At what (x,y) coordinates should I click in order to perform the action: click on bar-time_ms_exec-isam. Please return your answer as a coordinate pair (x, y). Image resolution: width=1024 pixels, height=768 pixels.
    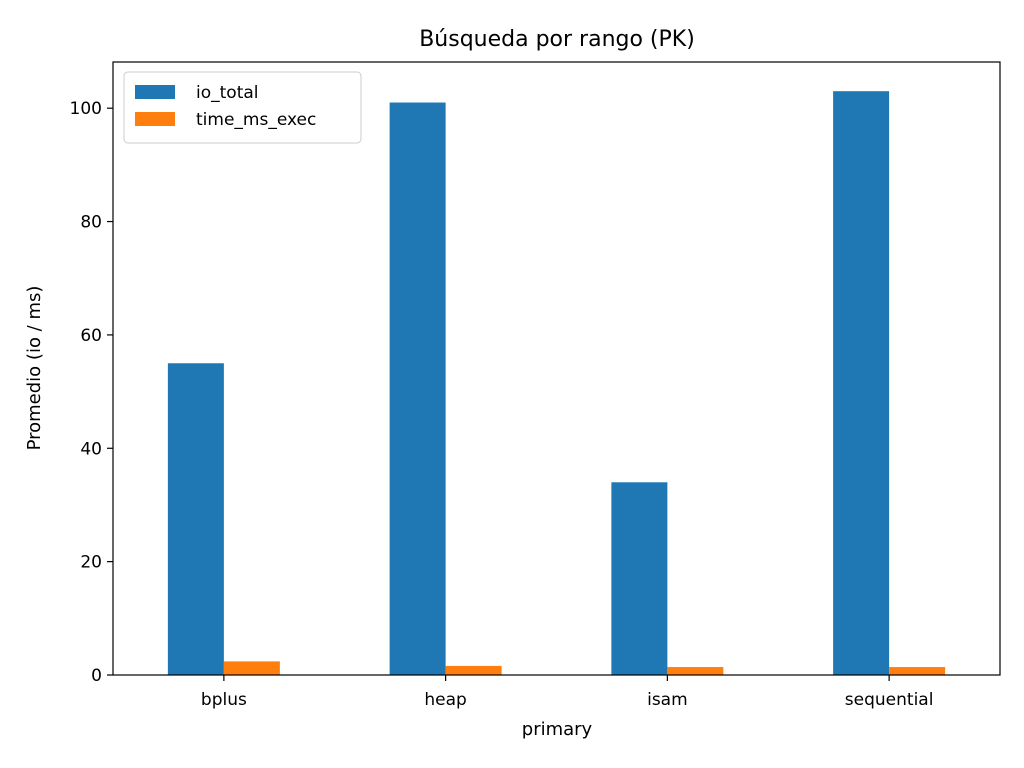
    Looking at the image, I should click on (695, 671).